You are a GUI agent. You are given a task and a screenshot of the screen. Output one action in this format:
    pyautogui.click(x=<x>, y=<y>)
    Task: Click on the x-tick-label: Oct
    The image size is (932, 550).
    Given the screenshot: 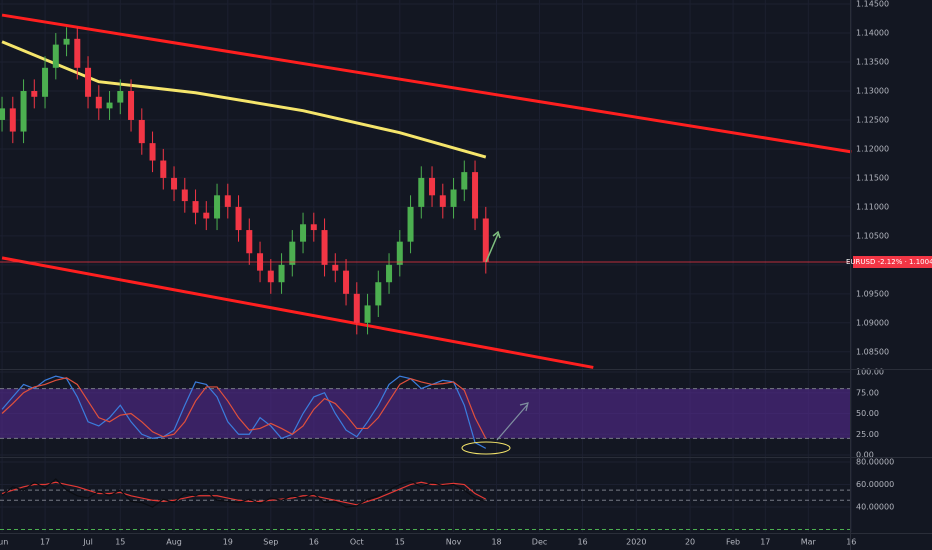 What is the action you would take?
    pyautogui.click(x=357, y=542)
    